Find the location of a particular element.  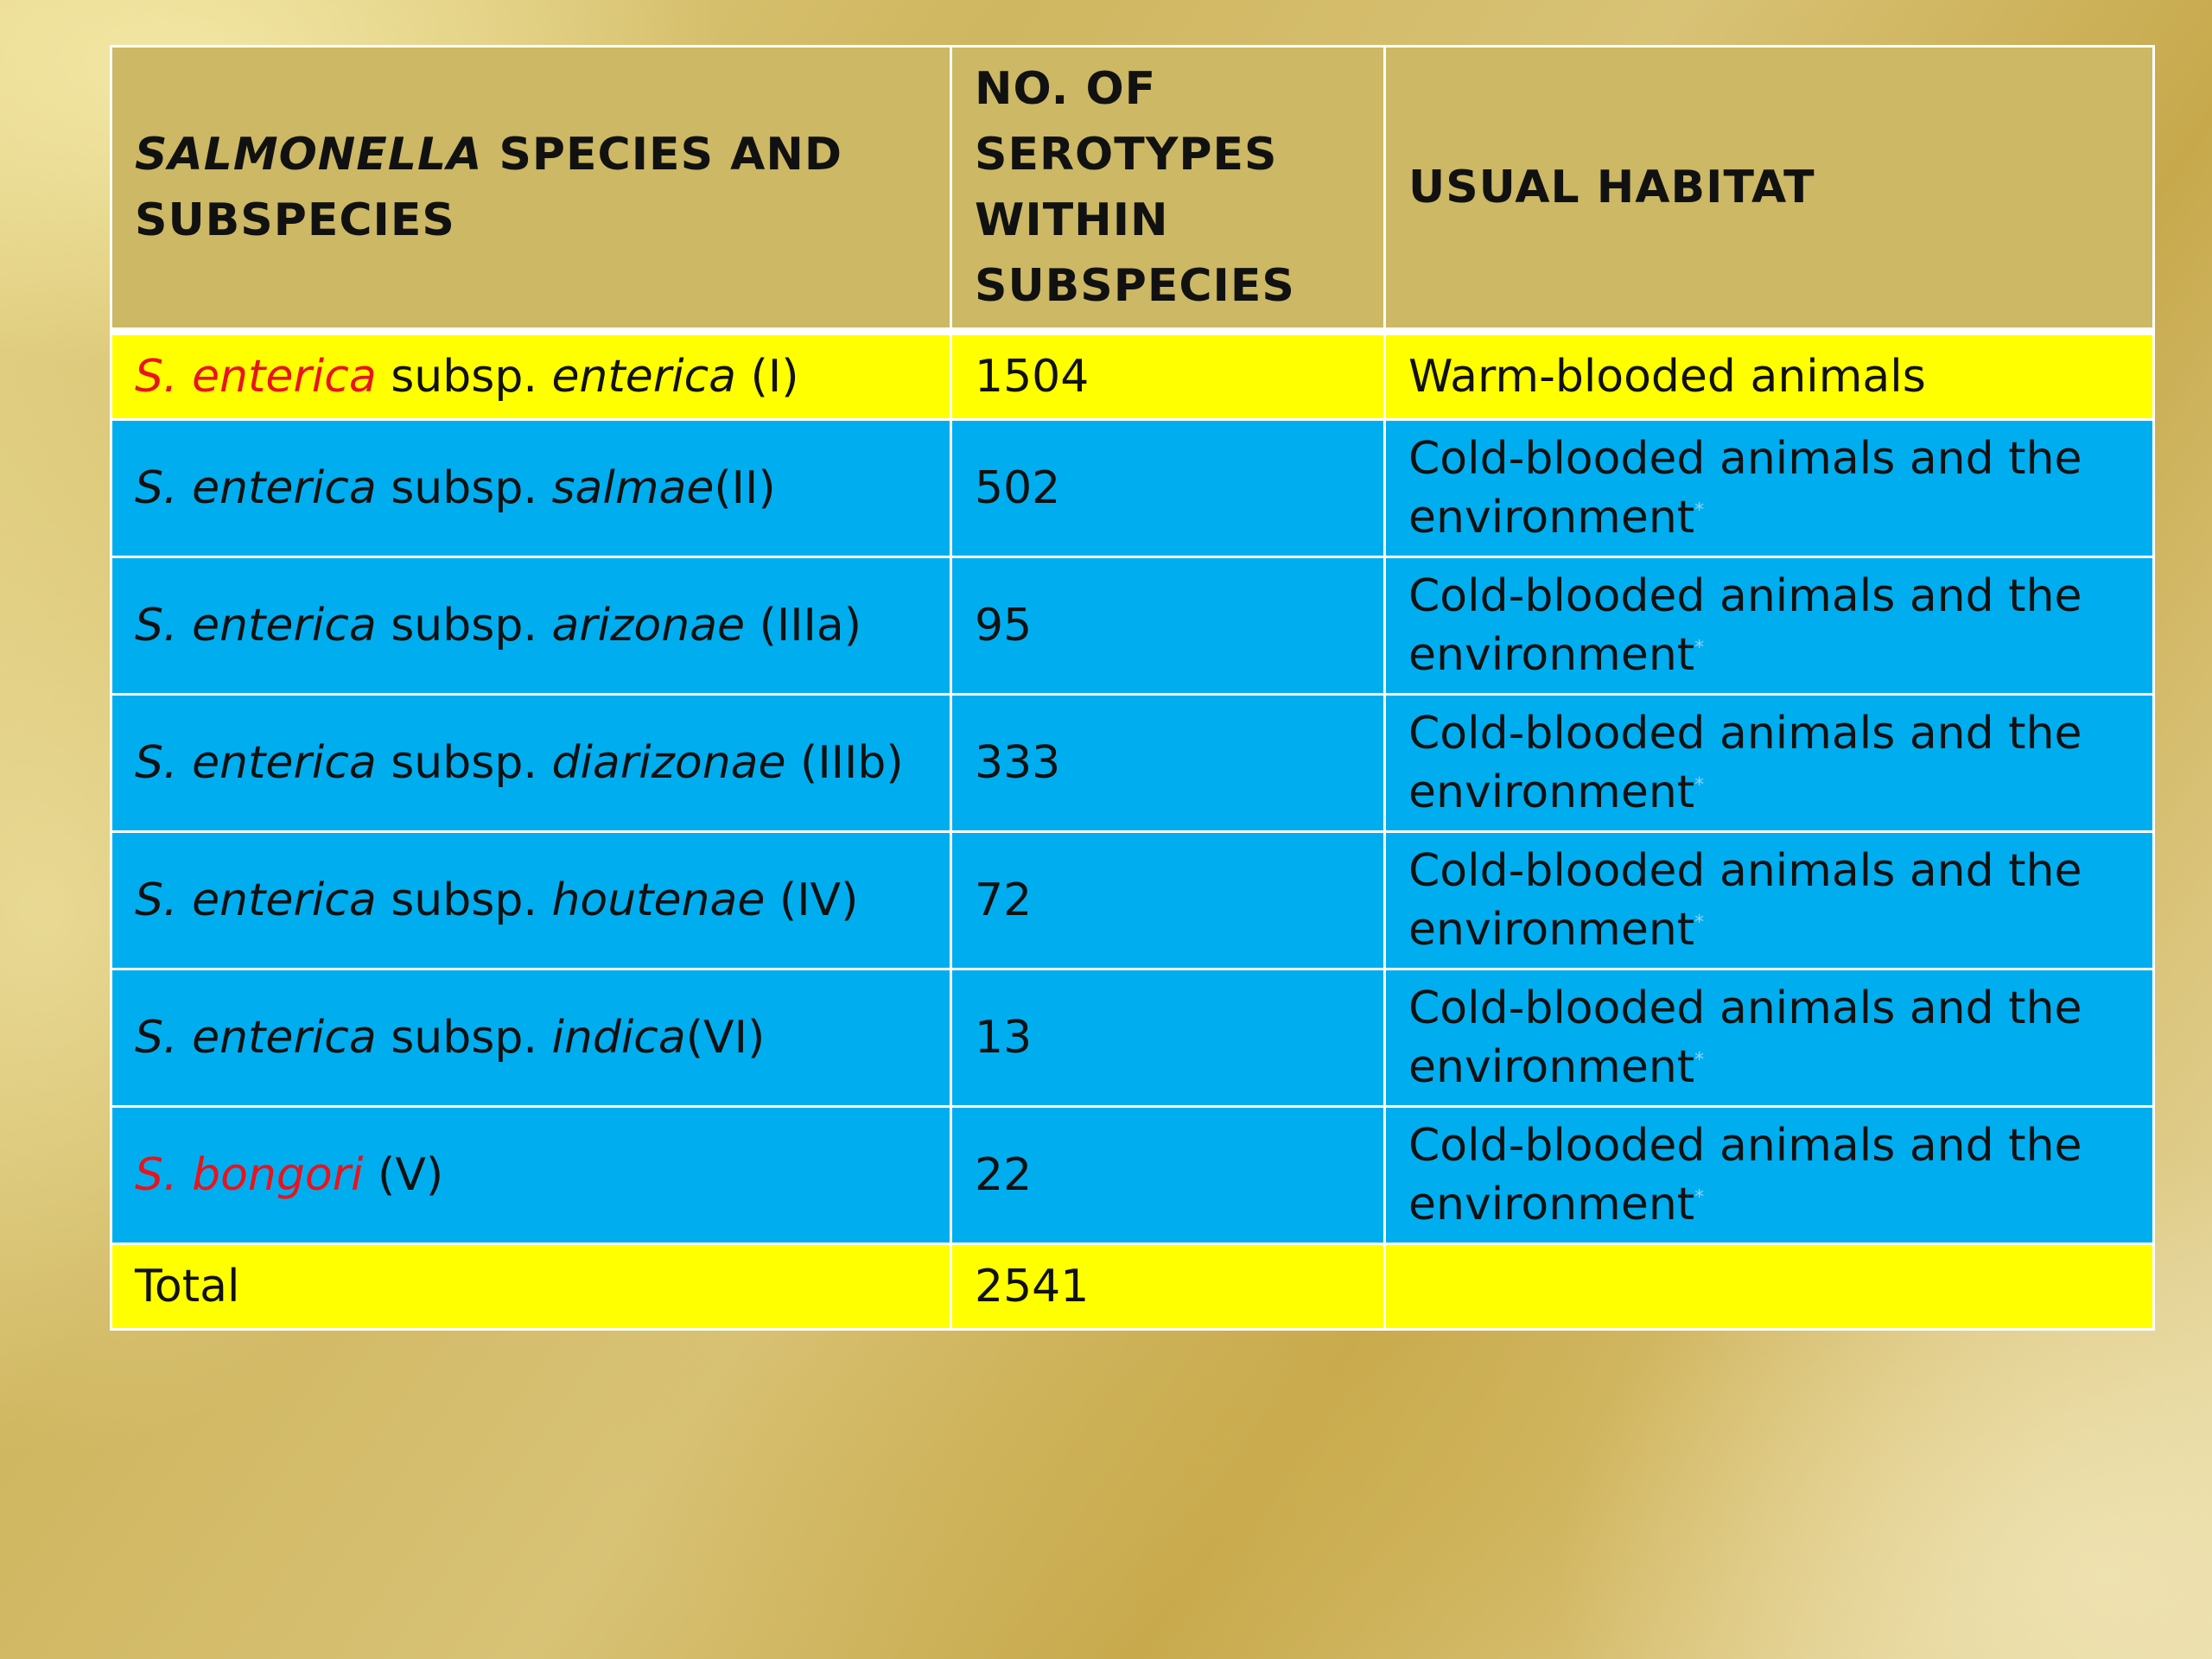

serotype-count: 13 is located at coordinates (1168, 1038).